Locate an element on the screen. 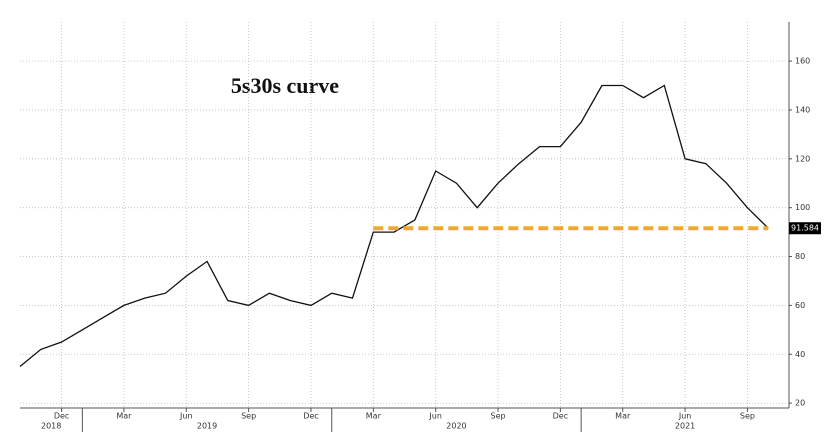 The width and height of the screenshot is (831, 444). year-label: 2018 is located at coordinates (51, 426).